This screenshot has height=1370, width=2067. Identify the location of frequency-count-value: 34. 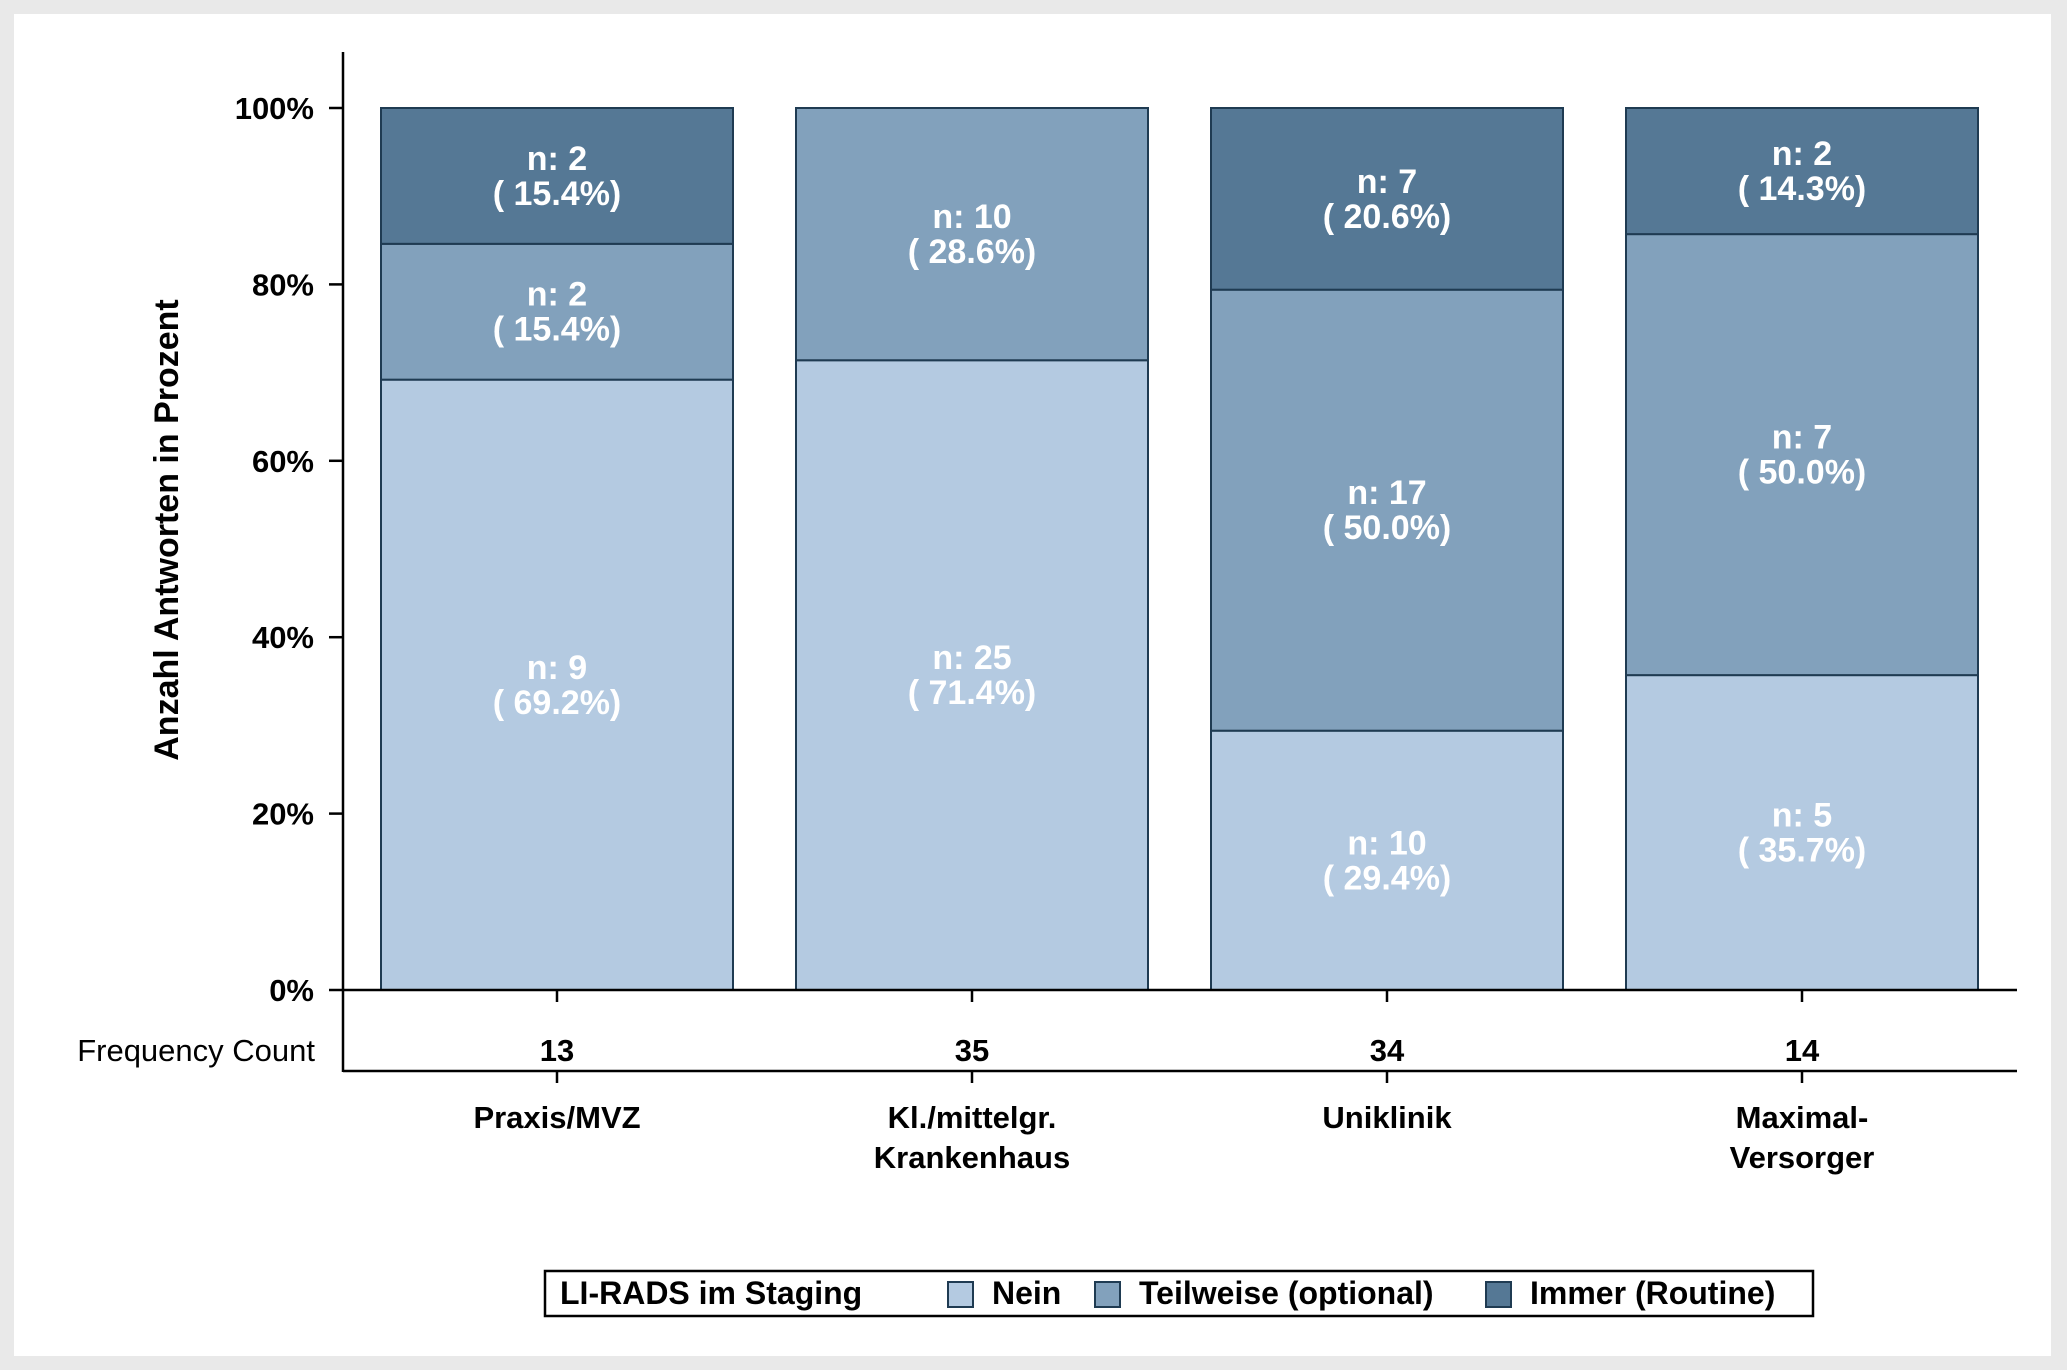
(1387, 1050).